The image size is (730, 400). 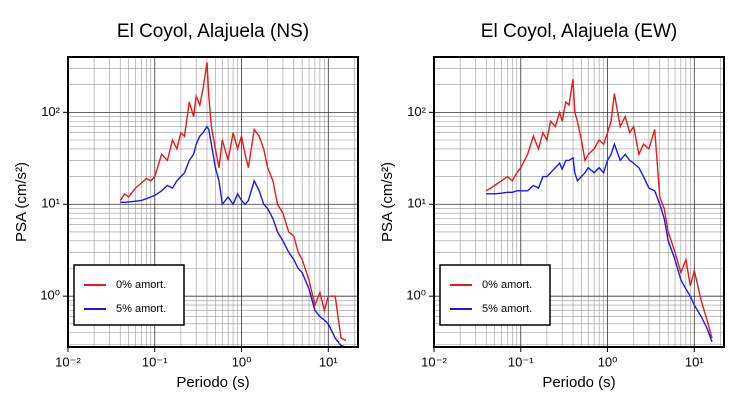 What do you see at coordinates (579, 31) in the screenshot?
I see `chart-title: El Coyol, Alajuela (EW)` at bounding box center [579, 31].